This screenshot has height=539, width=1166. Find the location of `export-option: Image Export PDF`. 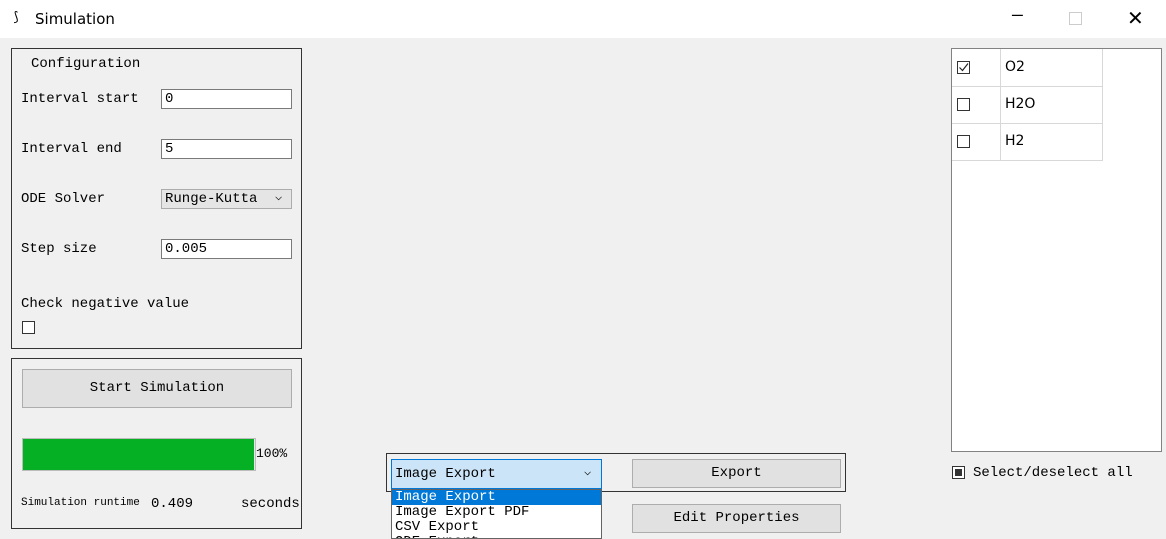

export-option: Image Export PDF is located at coordinates (462, 512).